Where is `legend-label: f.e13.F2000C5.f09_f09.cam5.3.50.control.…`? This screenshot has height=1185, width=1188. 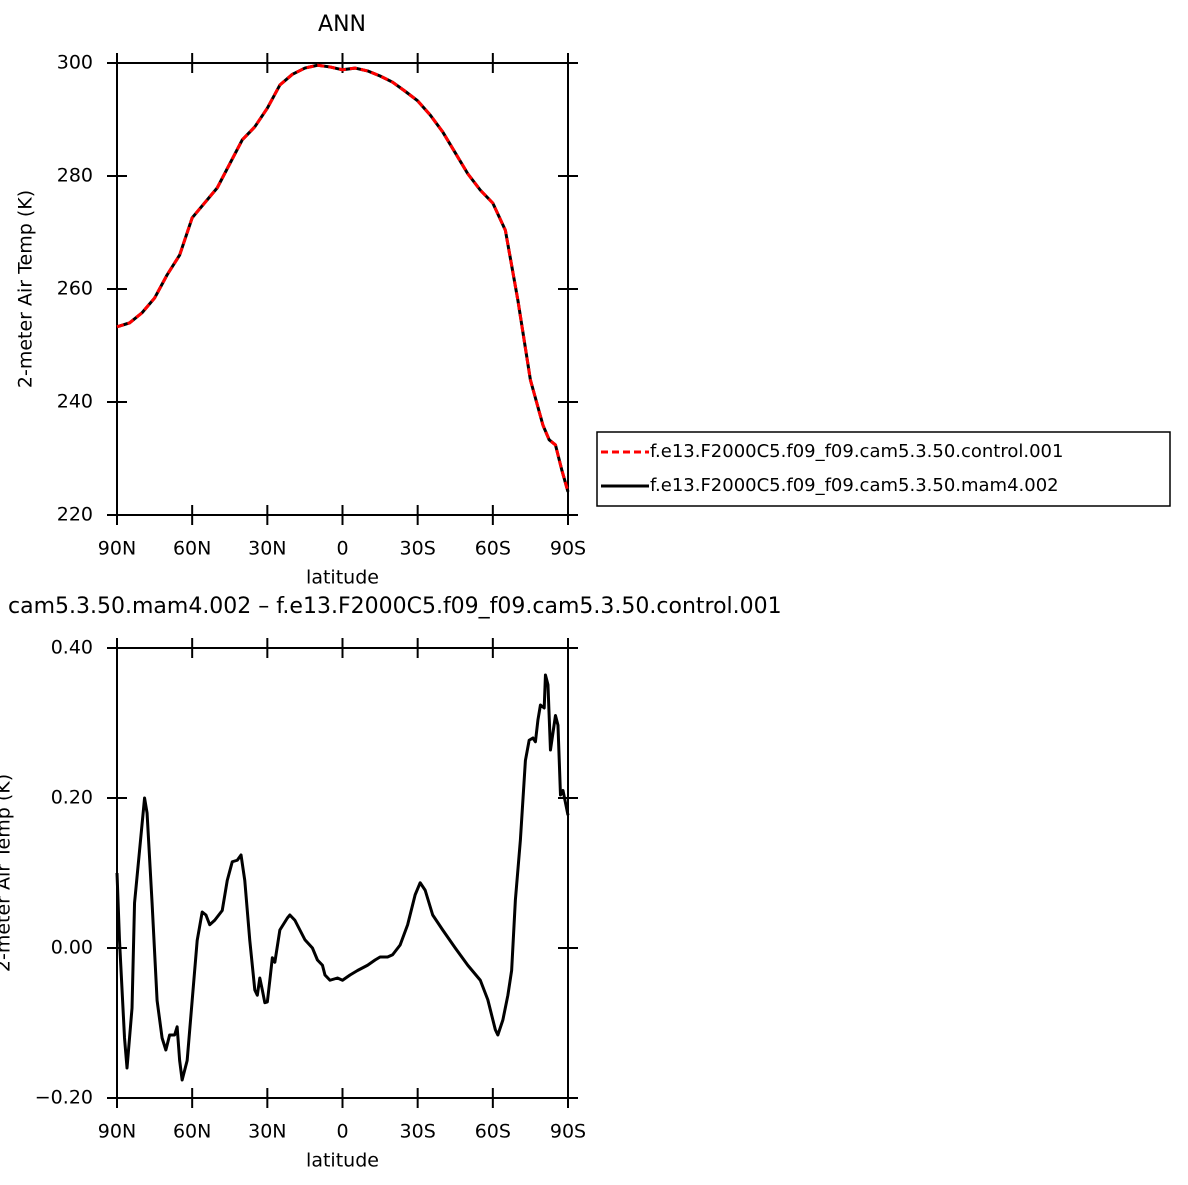 legend-label: f.e13.F2000C5.f09_f09.cam5.3.50.control.… is located at coordinates (856, 451).